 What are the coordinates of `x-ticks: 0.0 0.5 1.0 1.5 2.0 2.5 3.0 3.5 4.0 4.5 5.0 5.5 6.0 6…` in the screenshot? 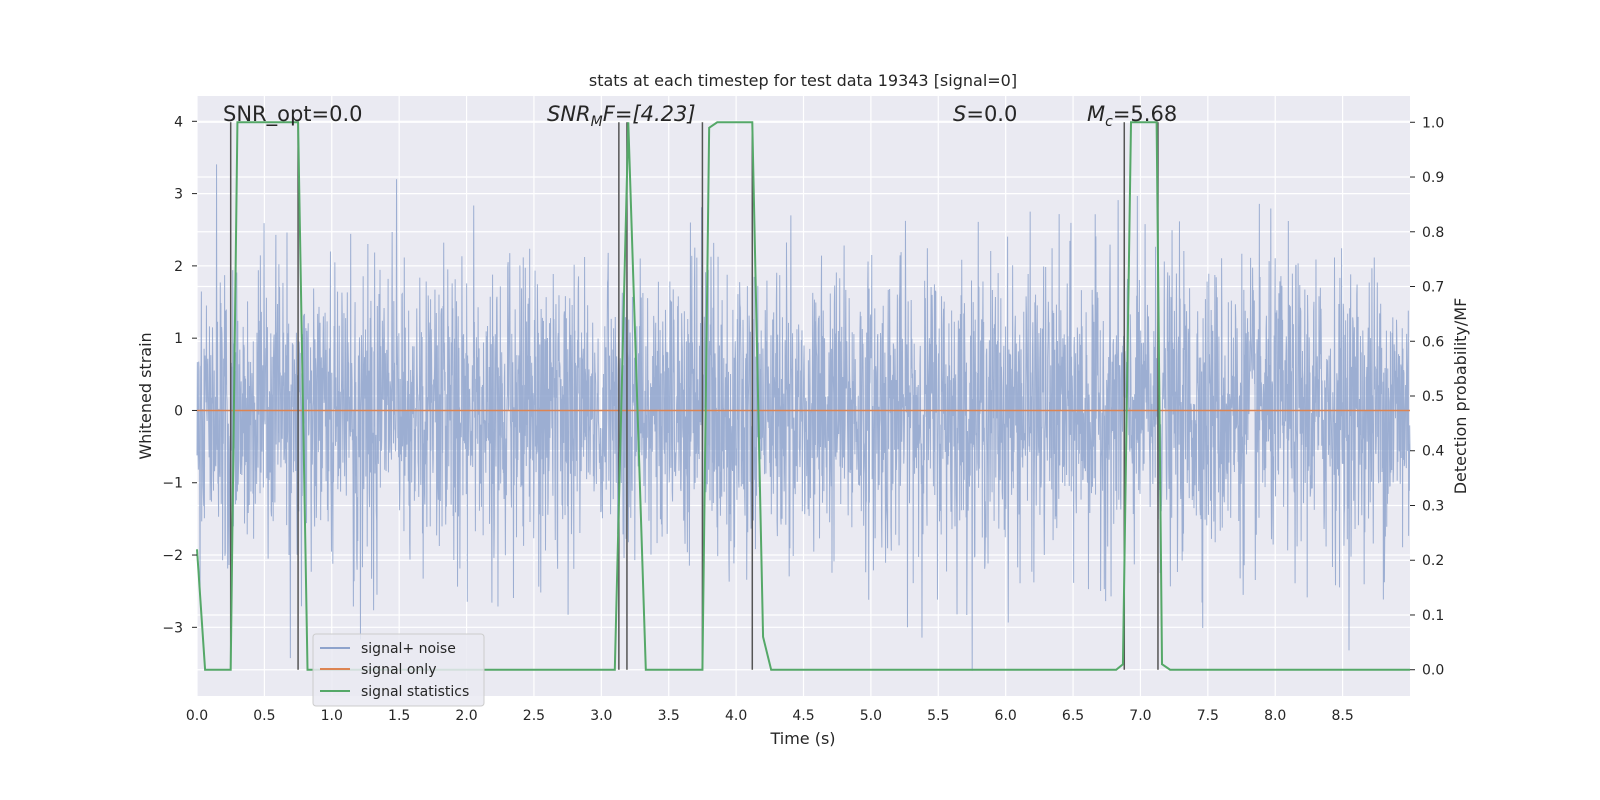 It's located at (770, 716).